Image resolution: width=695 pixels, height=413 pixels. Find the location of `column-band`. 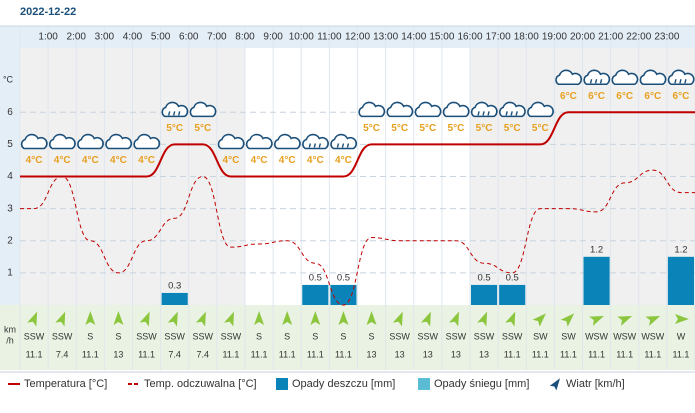

column-band is located at coordinates (568, 176).